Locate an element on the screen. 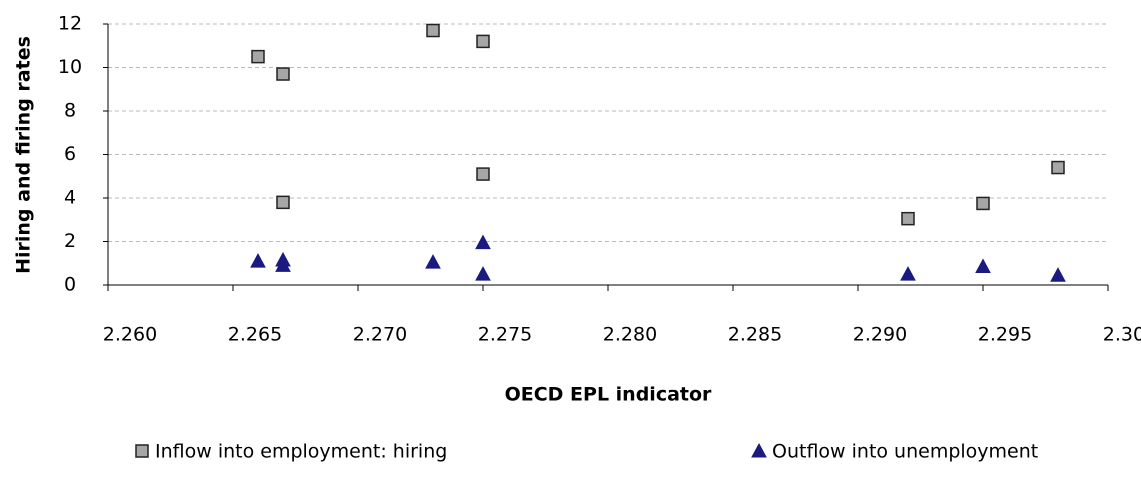 This screenshot has height=491, width=1141. x-tick-label: 2.290 is located at coordinates (880, 335).